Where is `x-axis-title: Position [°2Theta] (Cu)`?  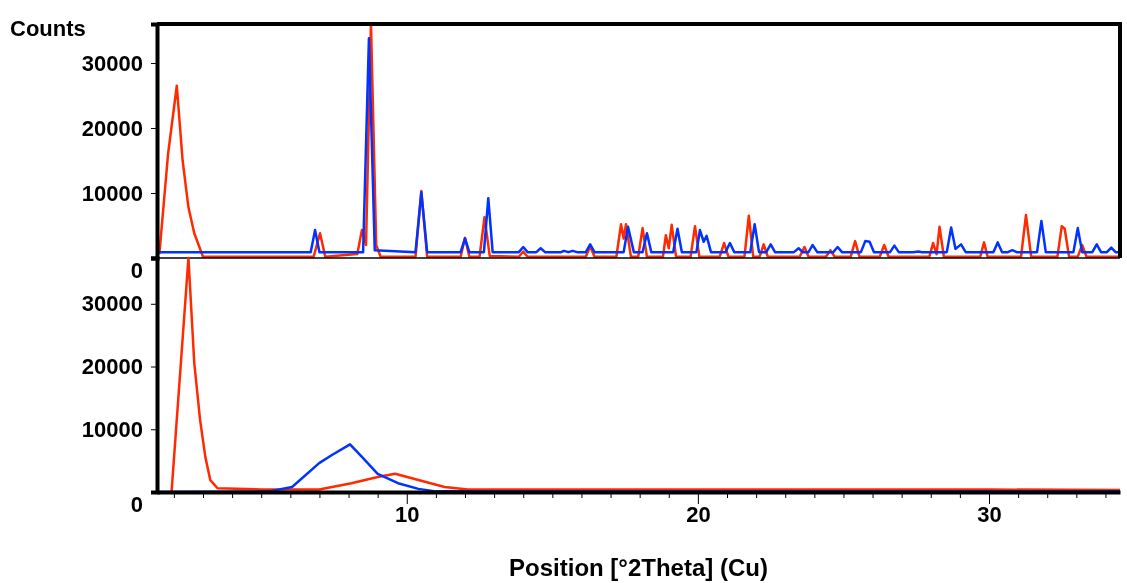 x-axis-title: Position [°2Theta] (Cu) is located at coordinates (638, 567).